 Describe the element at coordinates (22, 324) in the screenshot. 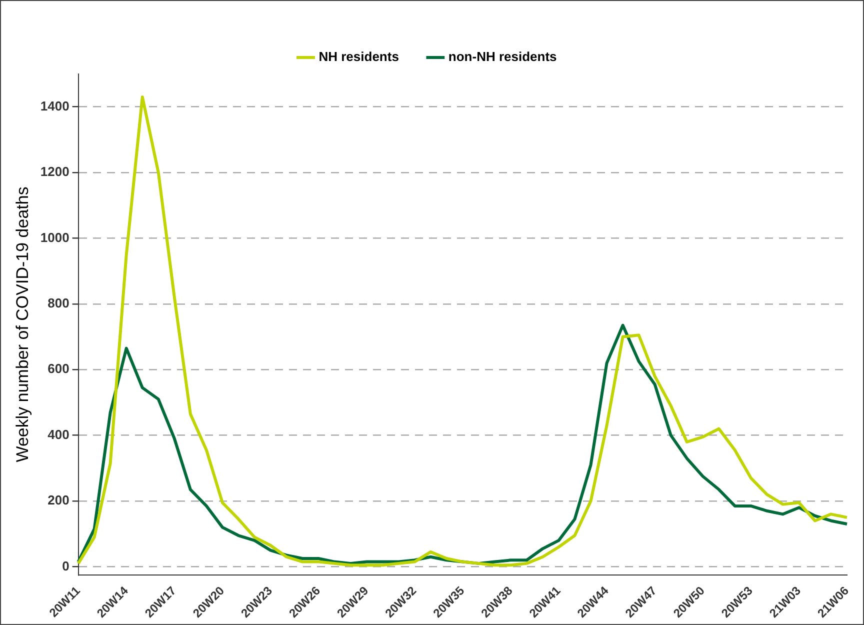

I see `y-axis-title: Weekly number of COVID-19 deaths` at that location.